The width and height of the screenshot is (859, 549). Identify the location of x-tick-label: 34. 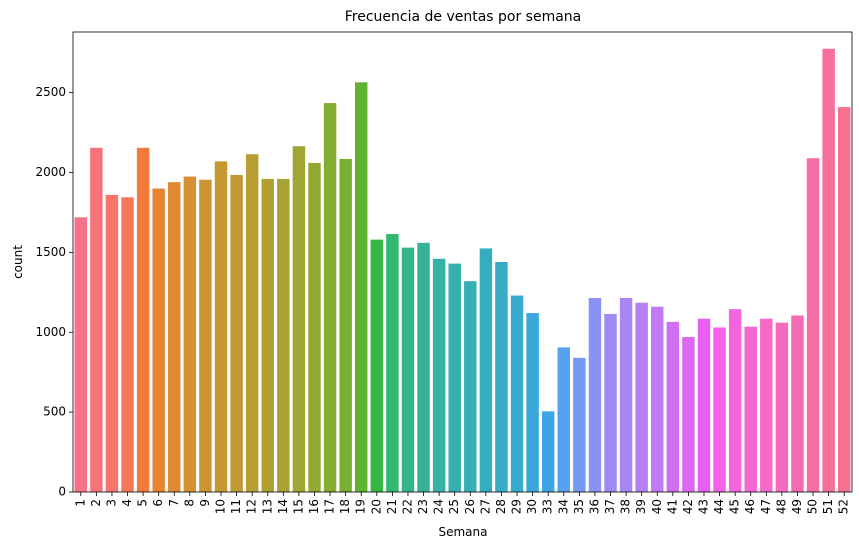
(563, 506).